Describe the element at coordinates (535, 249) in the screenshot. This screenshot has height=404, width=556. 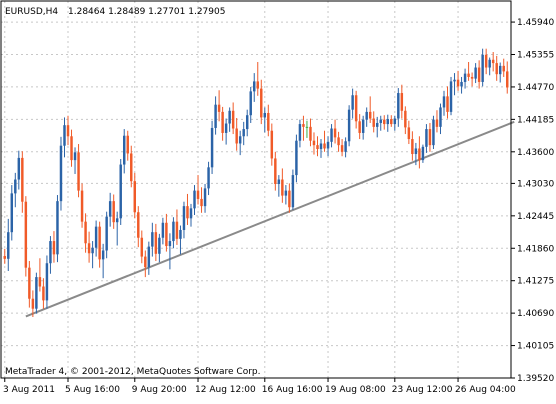
I see `y-tick-label: 1.41860` at that location.